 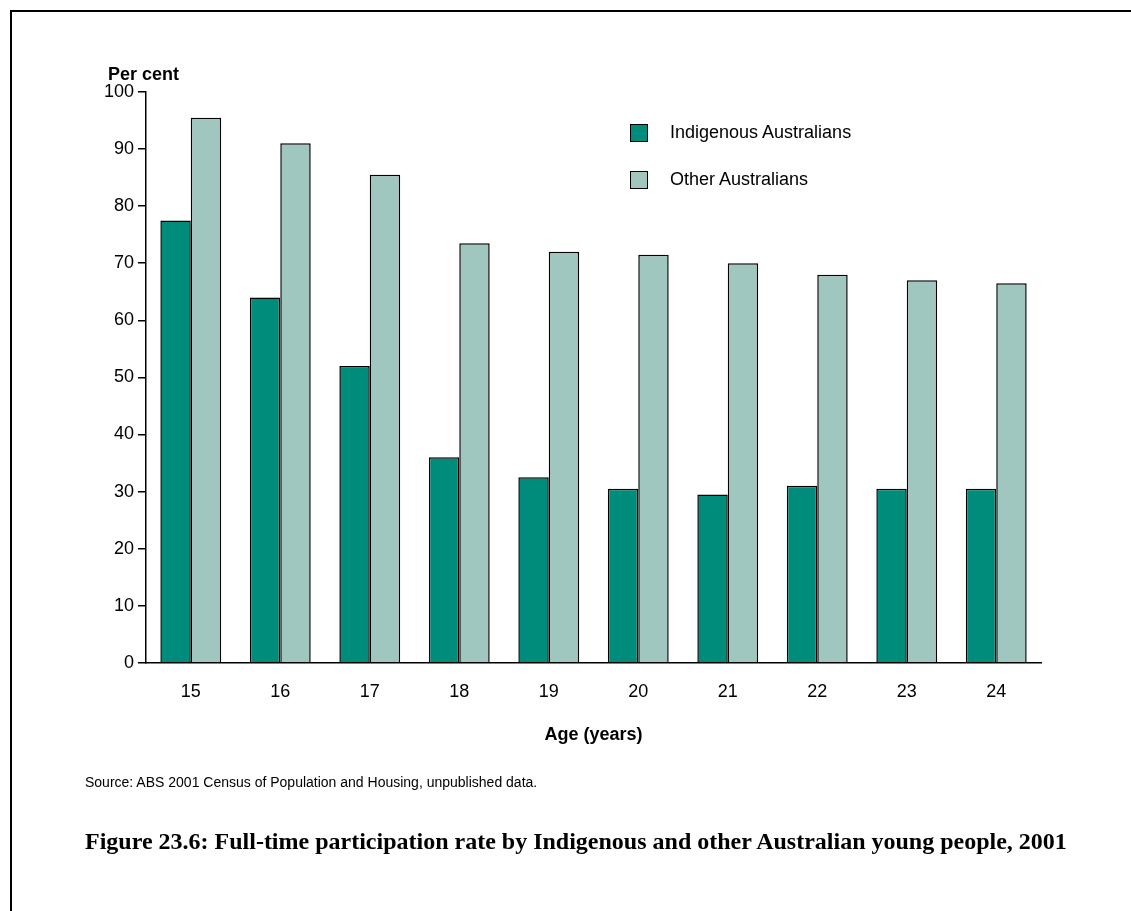 I want to click on x-axis-title: Age (years), so click(x=593, y=734).